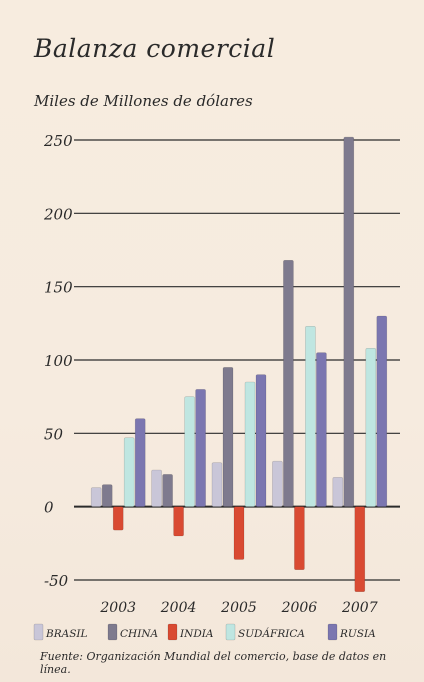  What do you see at coordinates (54, 434) in the screenshot?
I see `y-tick-label: 50` at bounding box center [54, 434].